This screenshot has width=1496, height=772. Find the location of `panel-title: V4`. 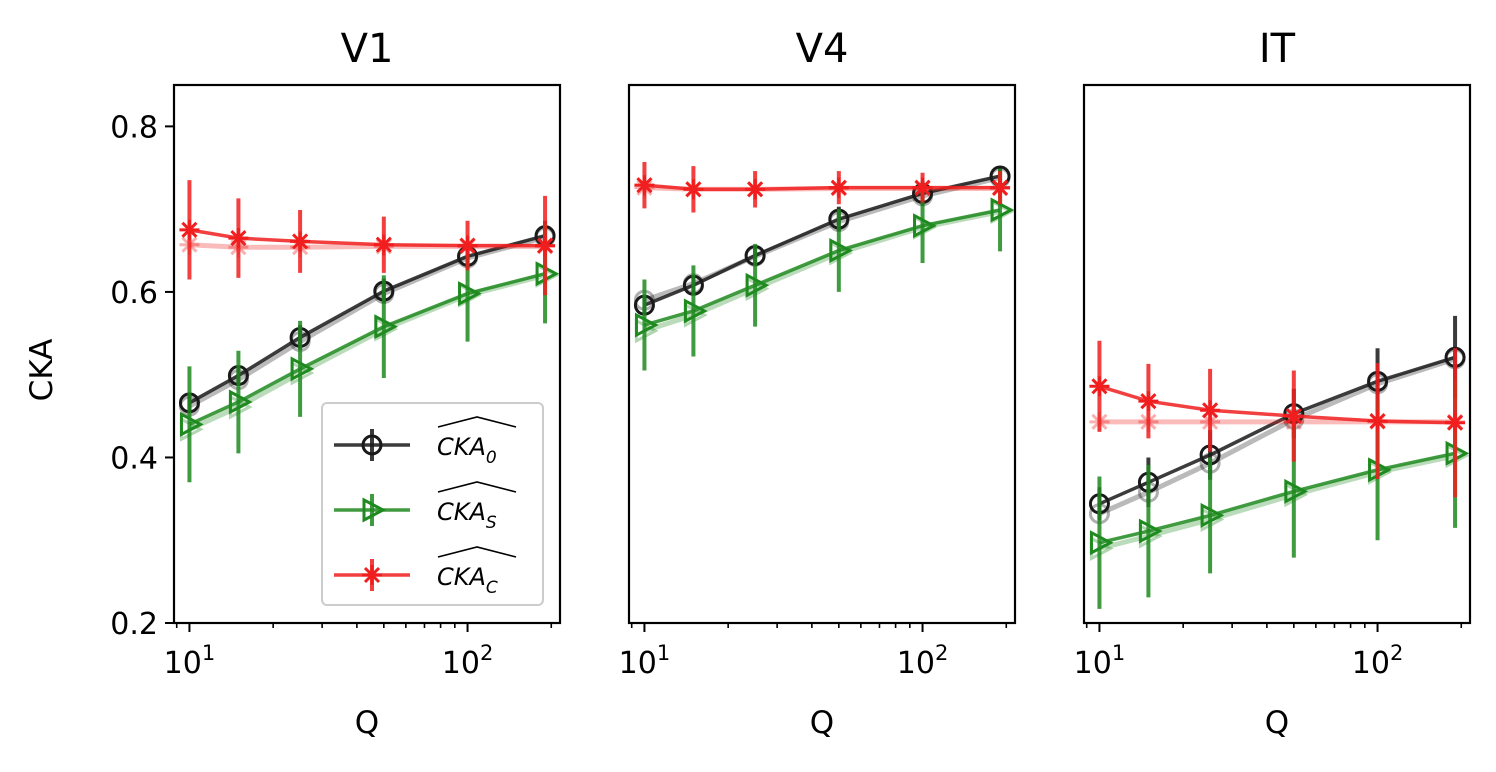

panel-title: V4 is located at coordinates (822, 49).